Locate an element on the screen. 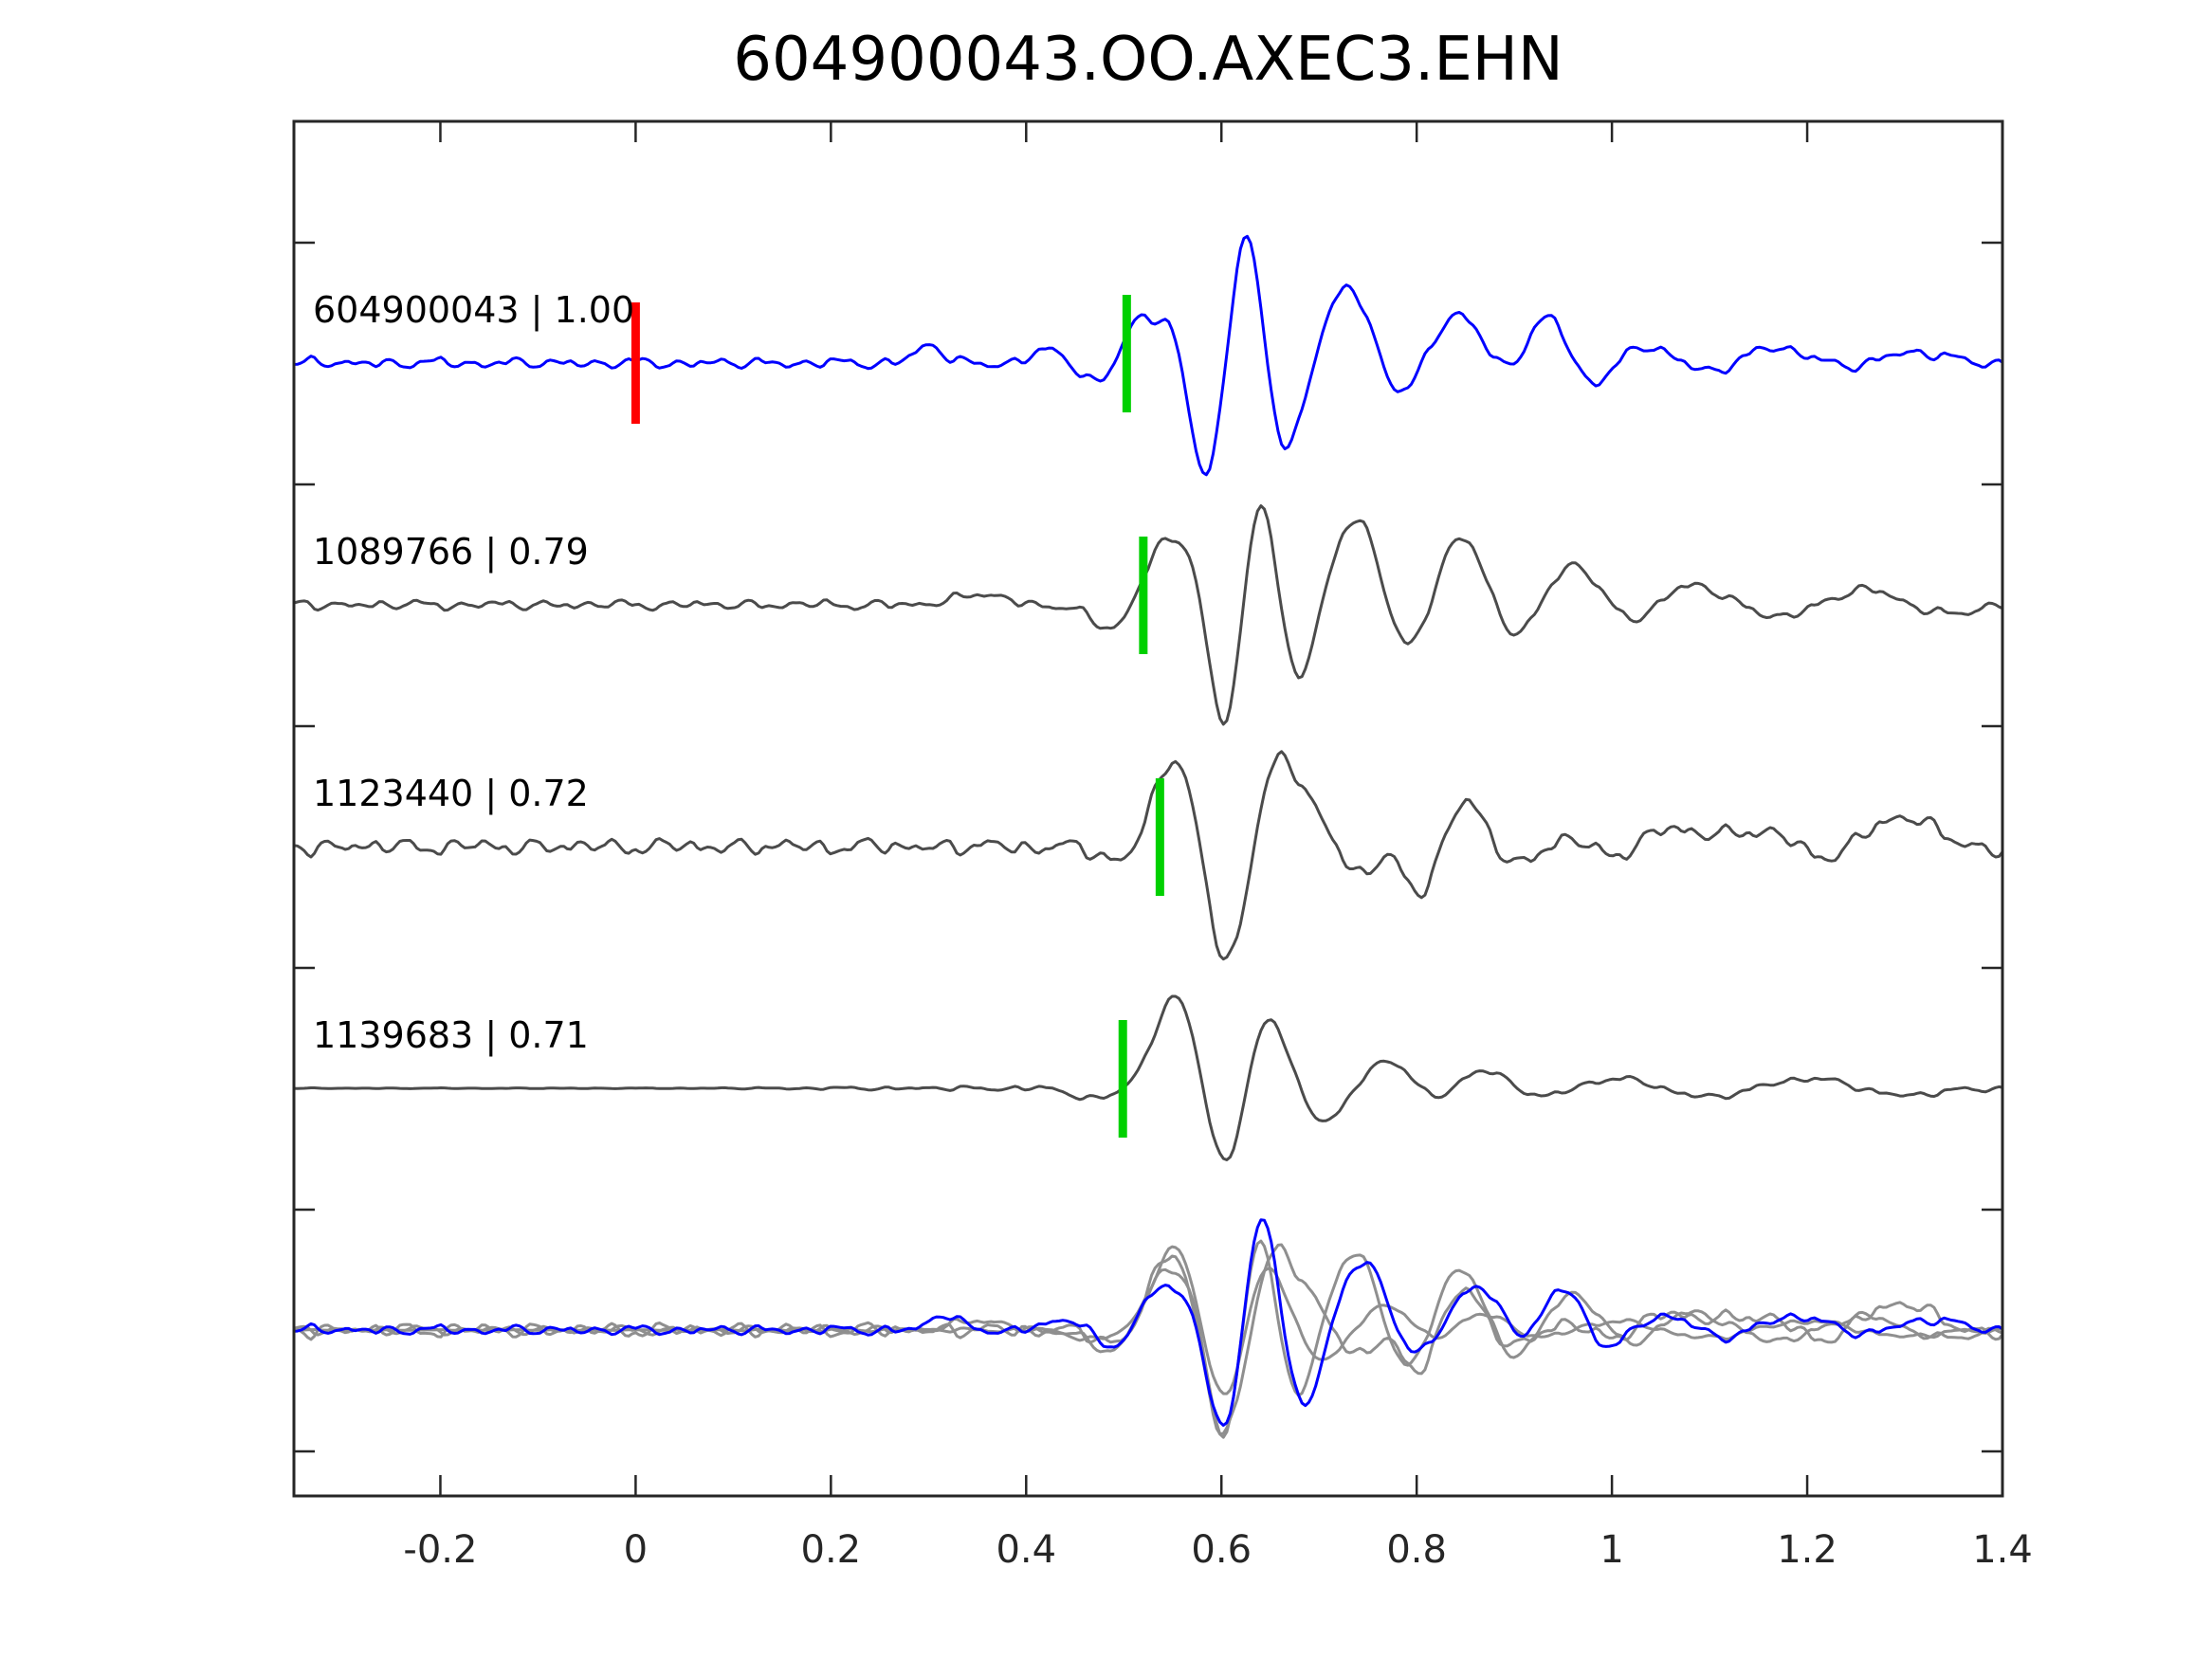  trace-label-1139683: 1139683 | 0.71 is located at coordinates (451, 1035).